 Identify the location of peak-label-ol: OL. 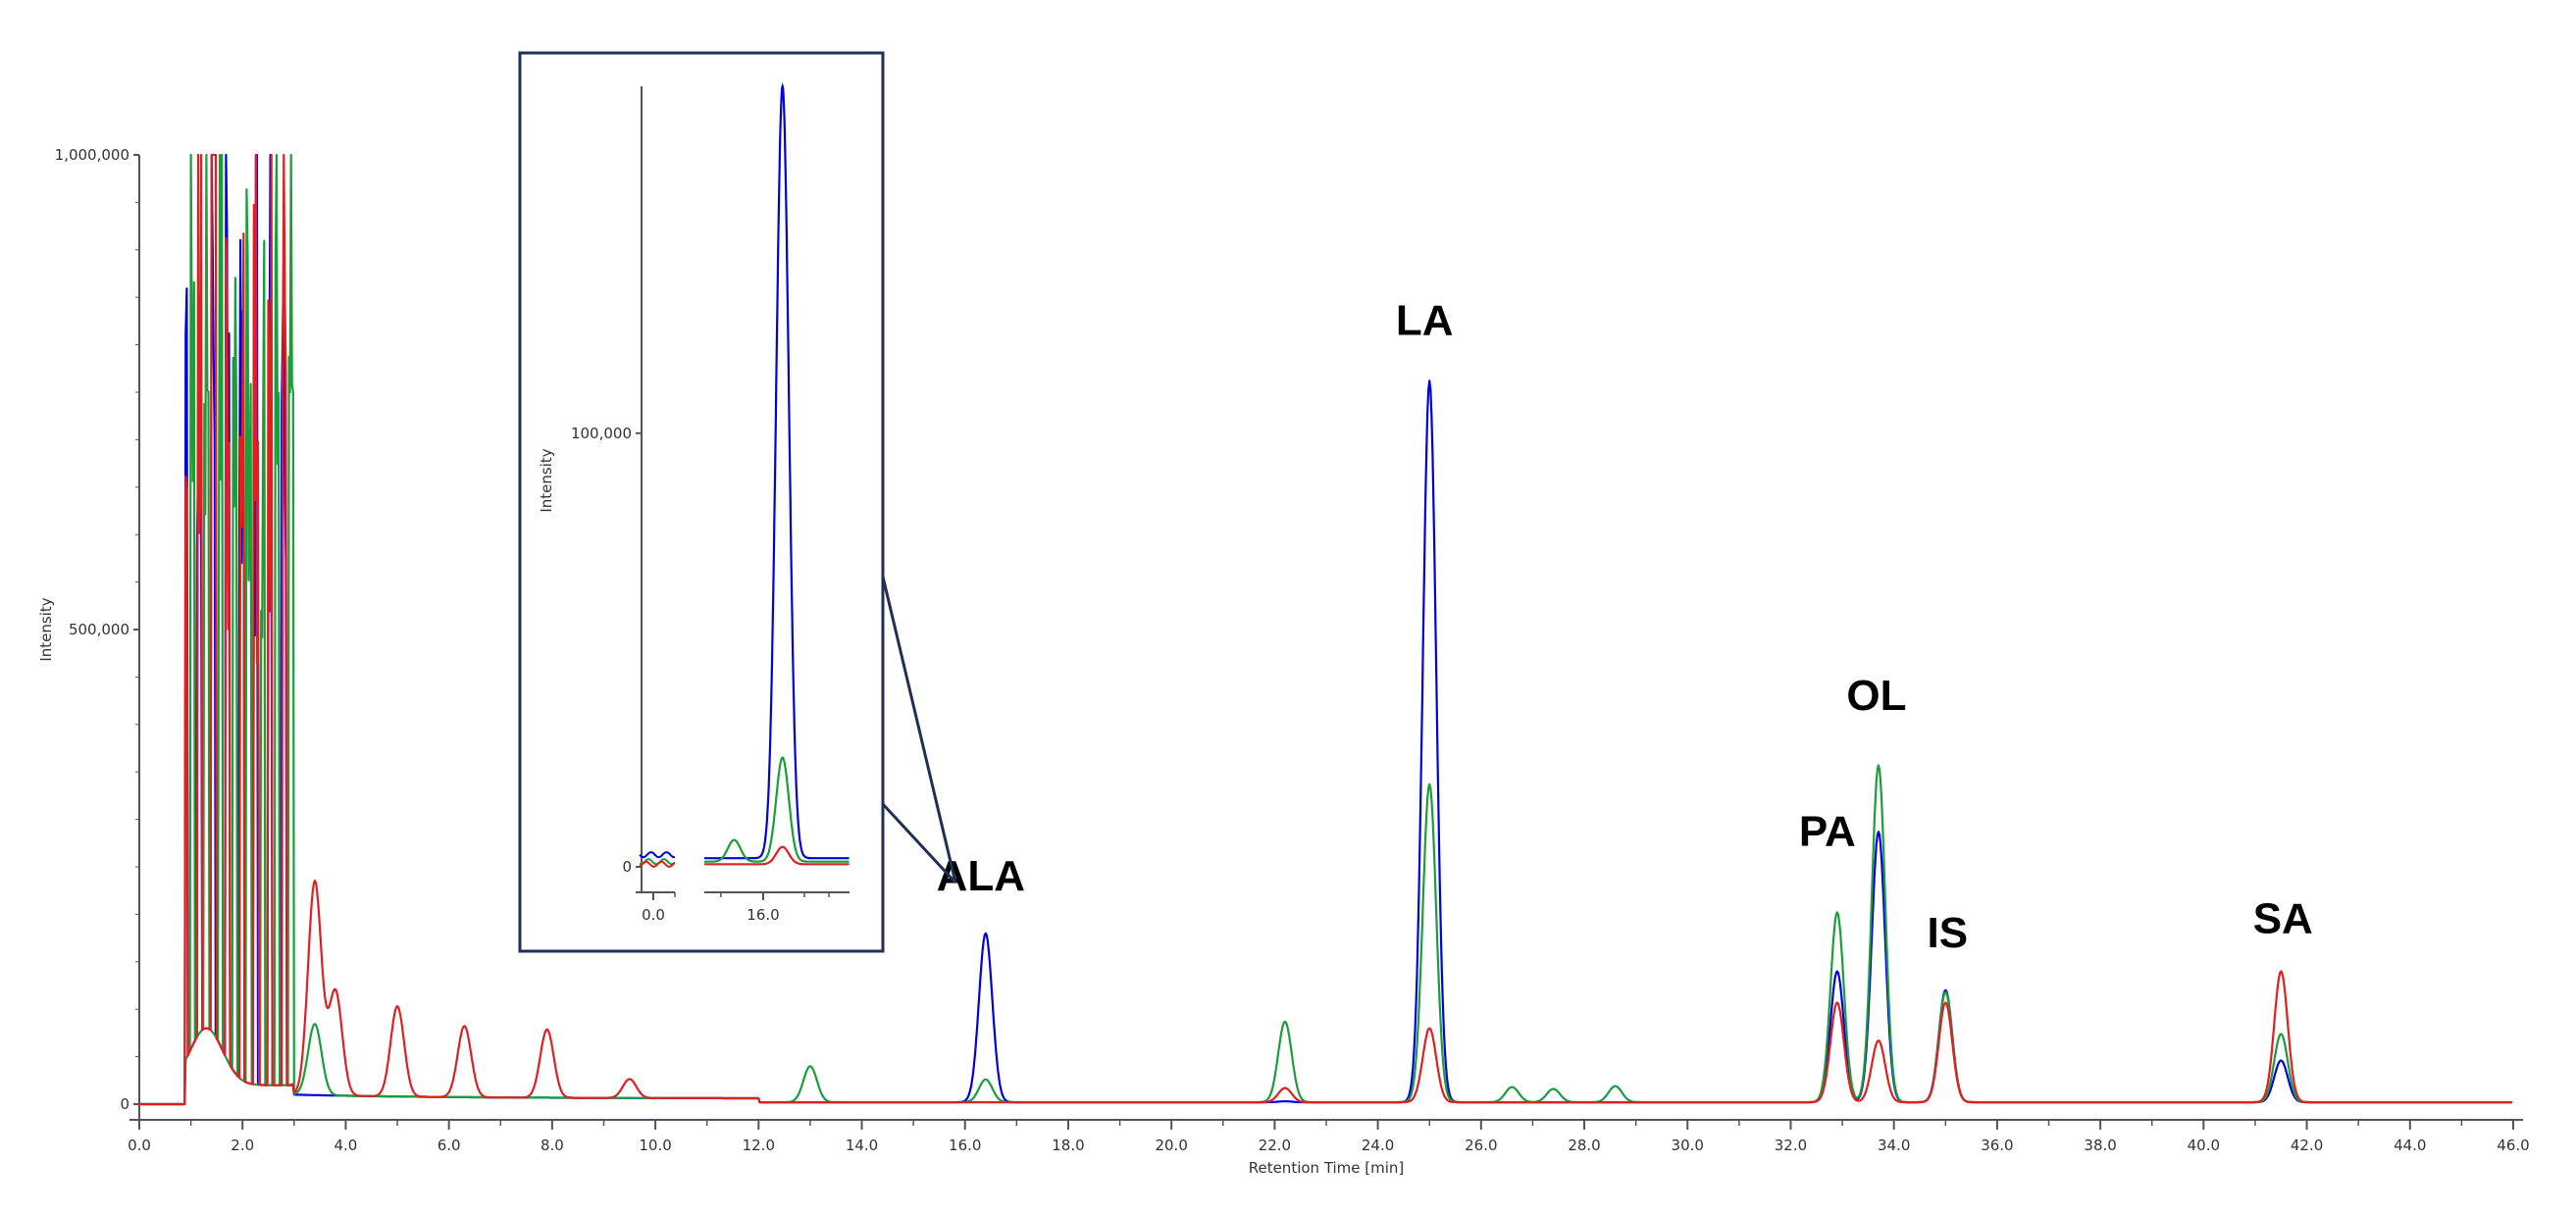
(1876, 696).